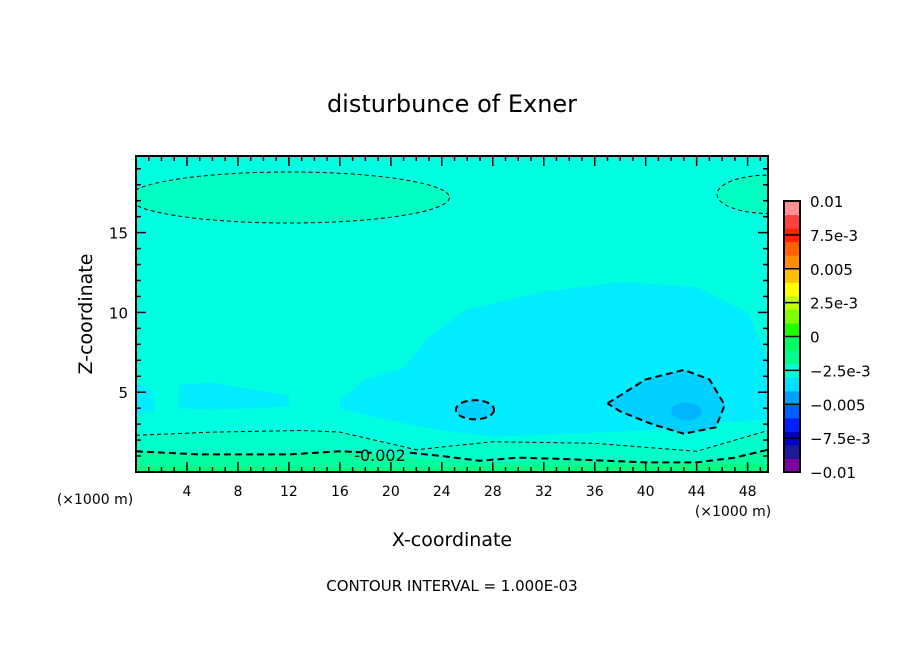 The height and width of the screenshot is (658, 904). I want to click on colorbar-tick-label: 2.5e-3, so click(834, 304).